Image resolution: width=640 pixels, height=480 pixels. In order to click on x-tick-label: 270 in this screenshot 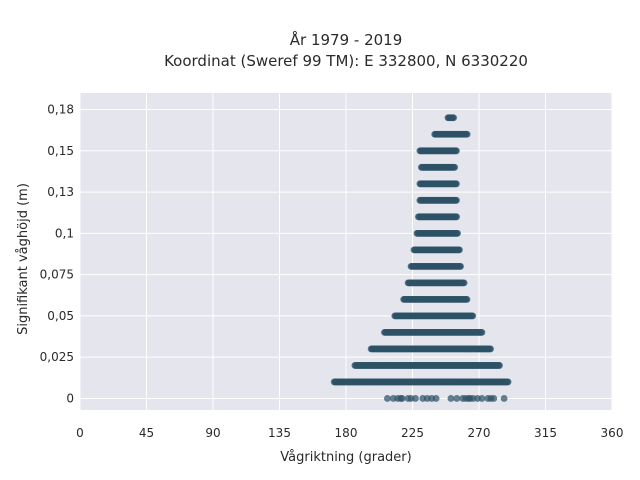, I will do `click(479, 433)`.